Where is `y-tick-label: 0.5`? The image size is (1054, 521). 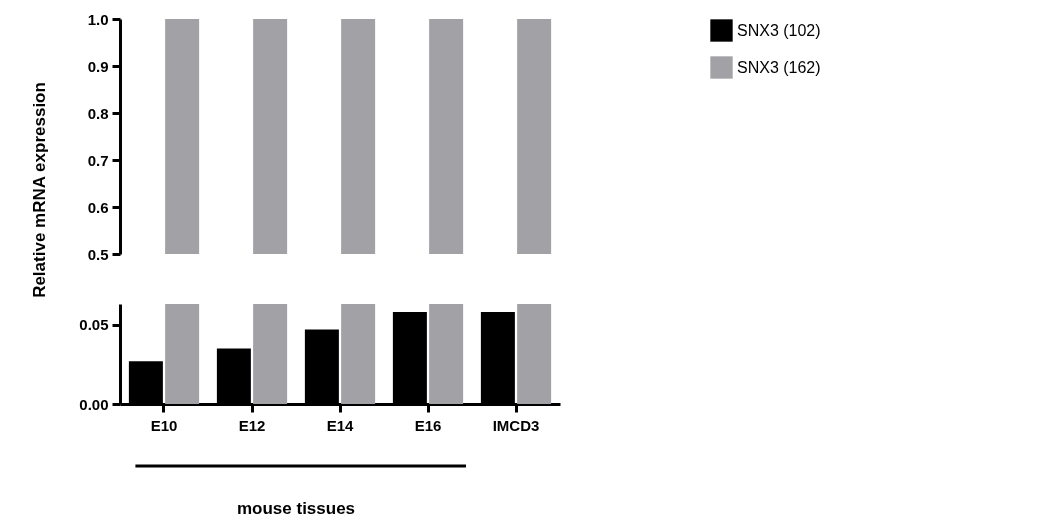
y-tick-label: 0.5 is located at coordinates (98, 254).